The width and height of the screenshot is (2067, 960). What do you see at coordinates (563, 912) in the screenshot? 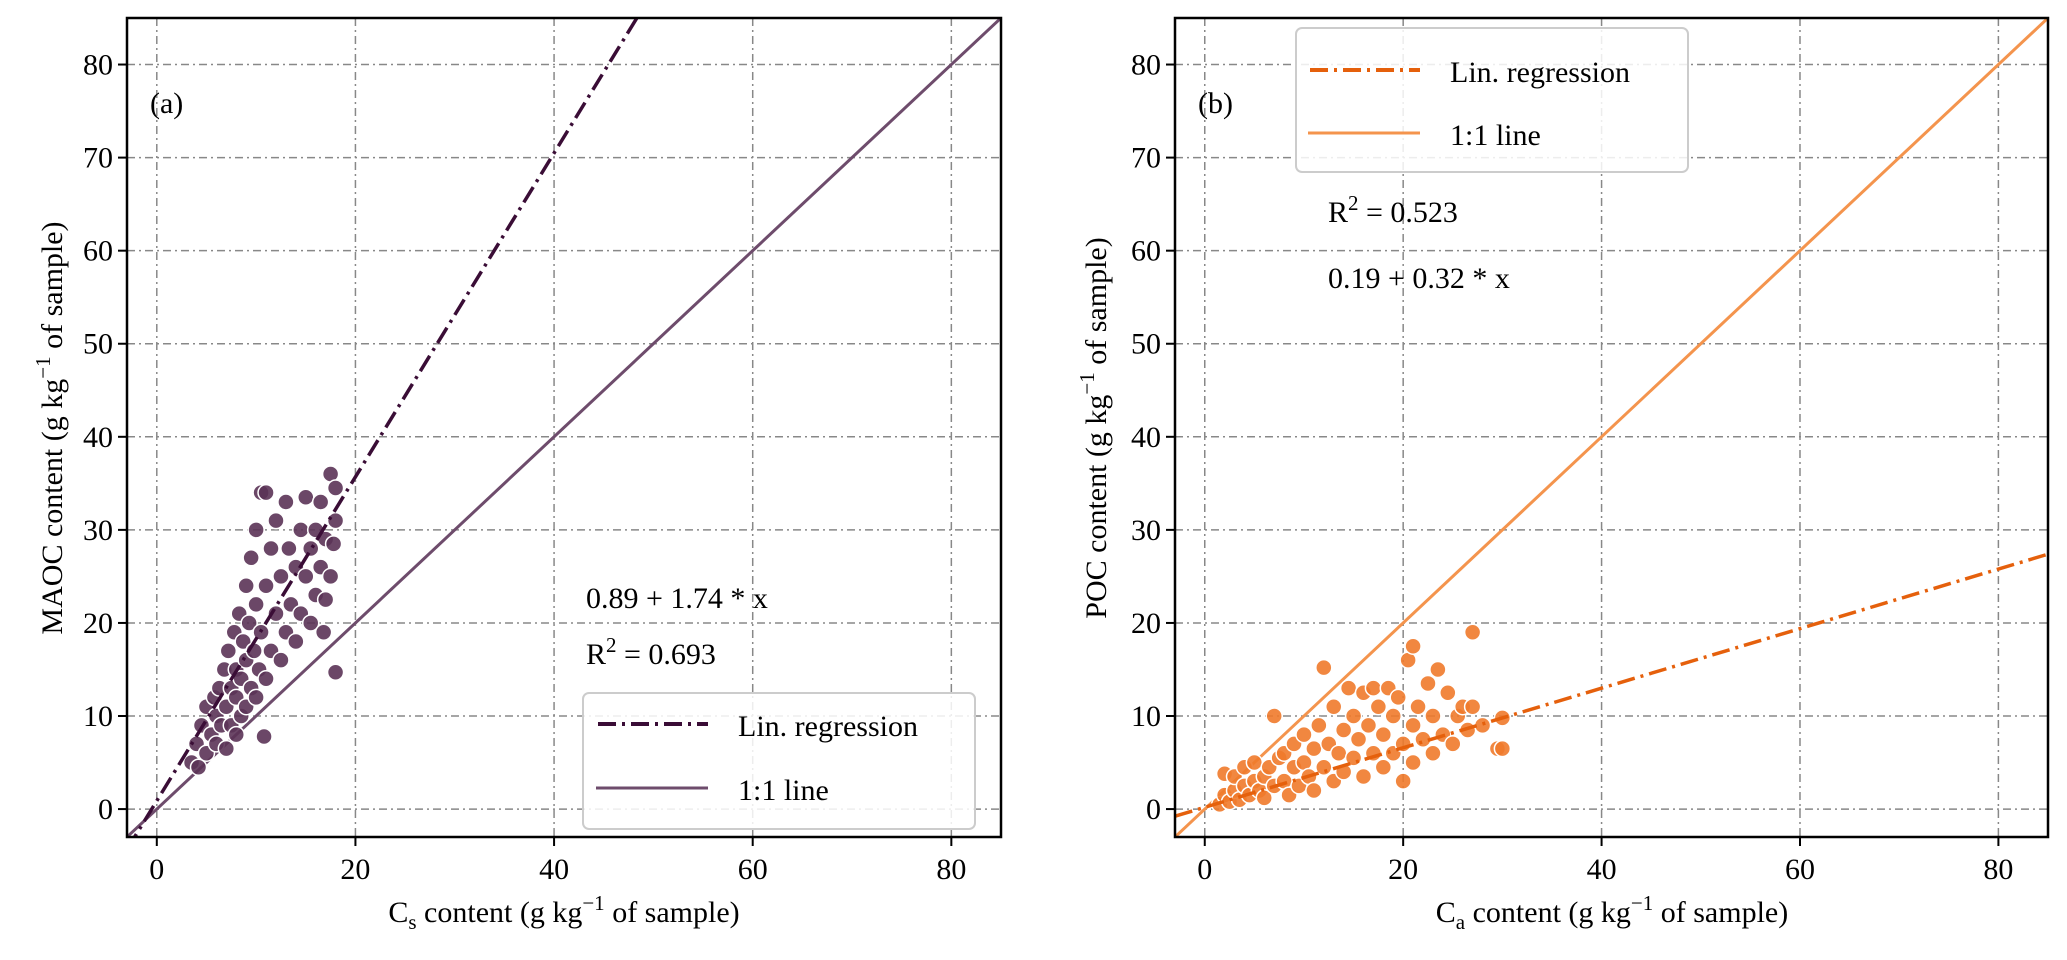
I see `x-axis-label-a: Cs content (g kg−1 of sample)` at bounding box center [563, 912].